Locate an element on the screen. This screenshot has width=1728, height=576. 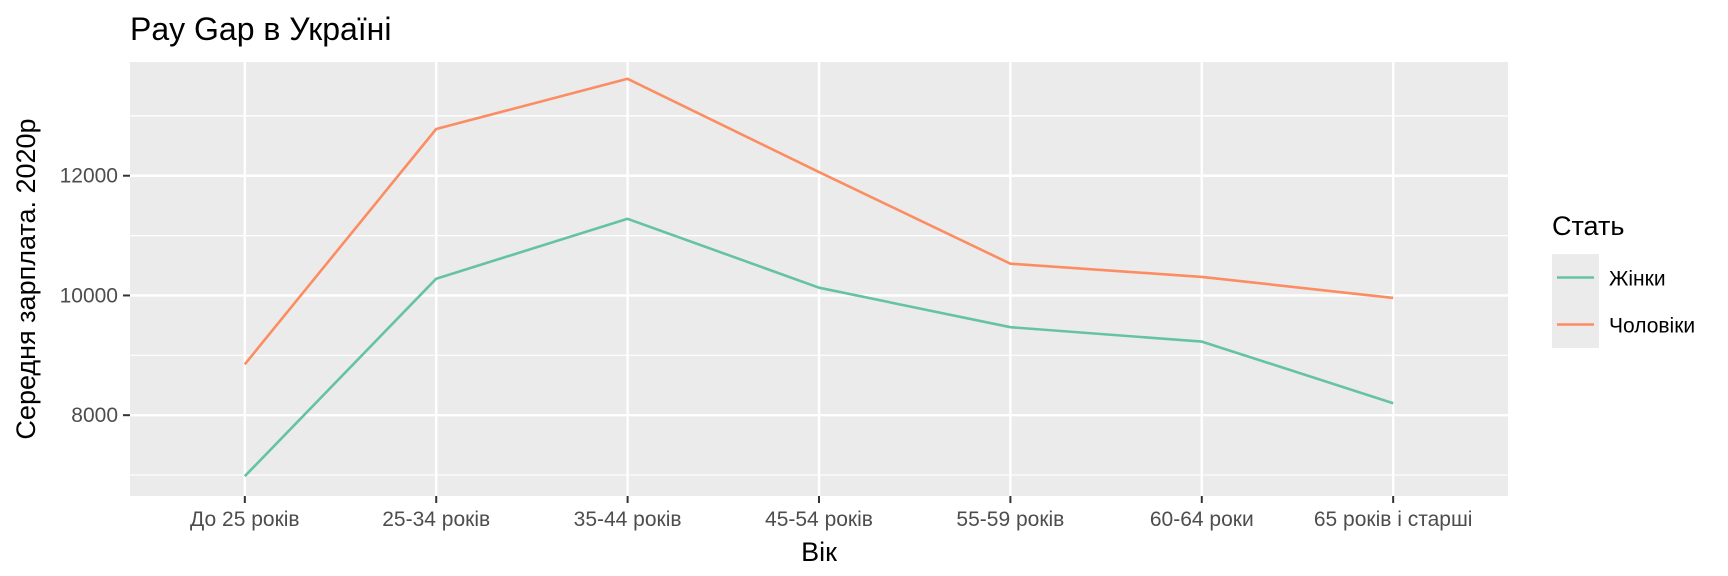
legend-label: Жінки is located at coordinates (1637, 279).